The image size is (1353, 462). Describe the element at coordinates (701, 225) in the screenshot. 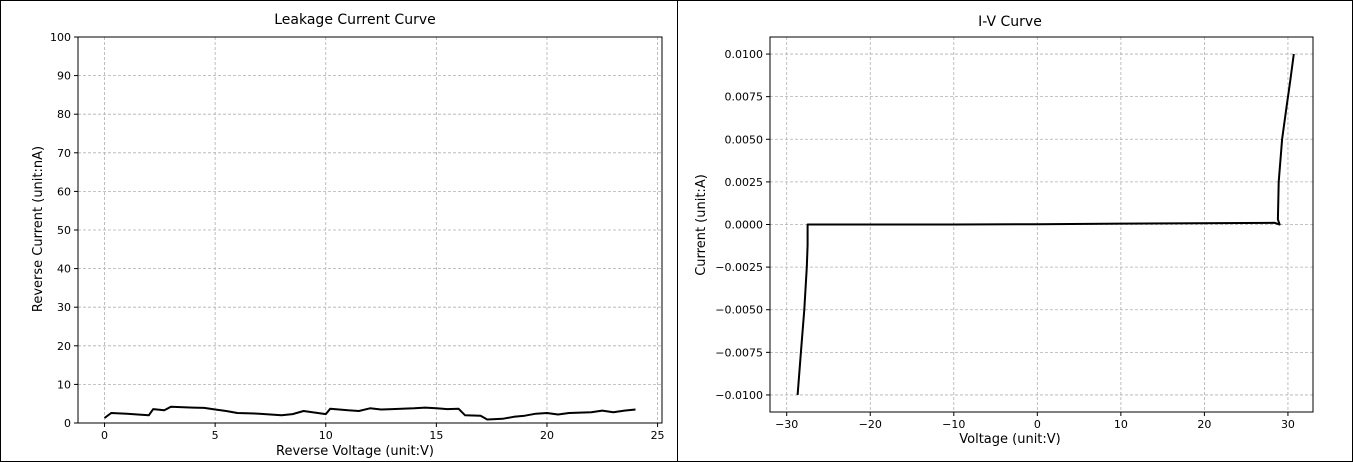

I see `y-axis-label: Current (unit:A)` at that location.